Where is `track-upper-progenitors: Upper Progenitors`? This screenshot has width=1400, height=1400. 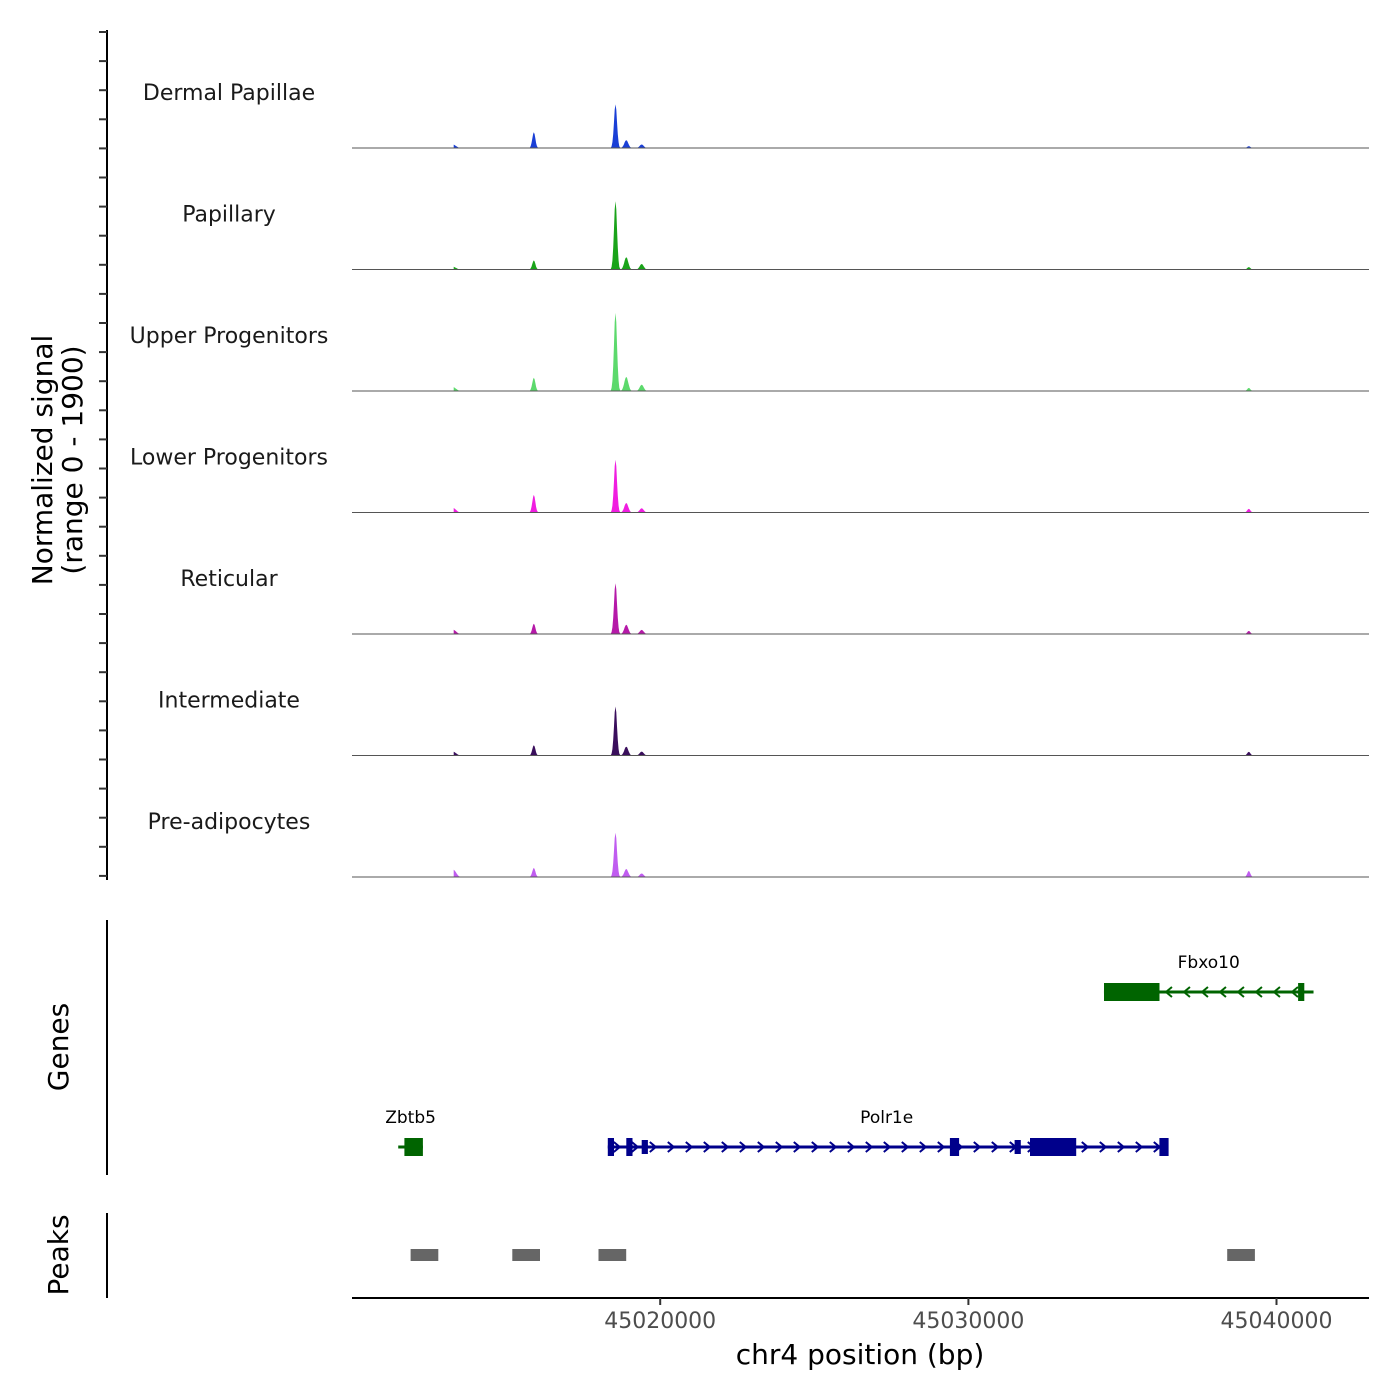
track-upper-progenitors: Upper Progenitors is located at coordinates (749, 352).